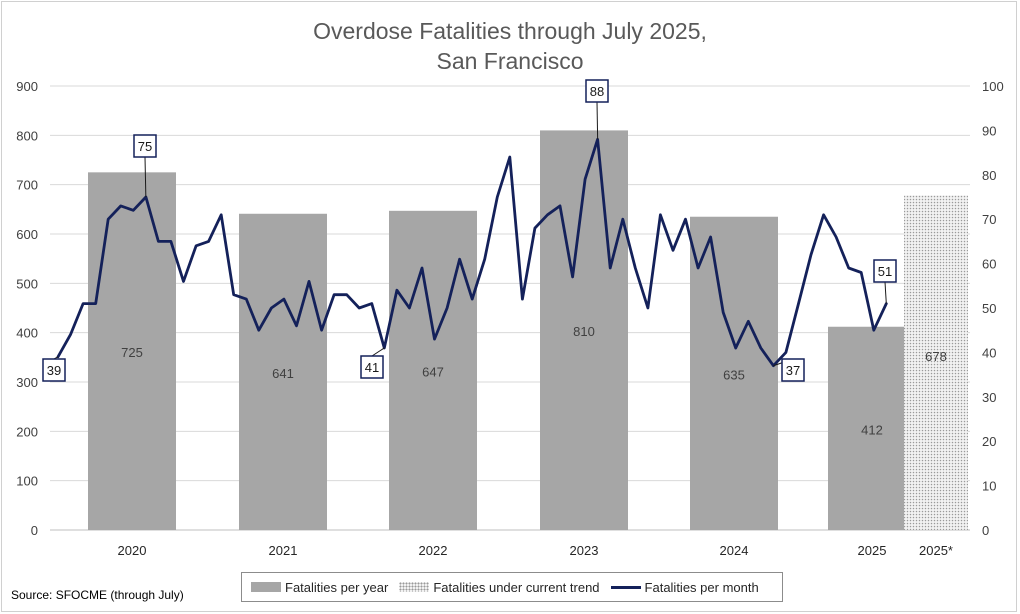 Image resolution: width=1020 pixels, height=614 pixels. What do you see at coordinates (27, 431) in the screenshot?
I see `left-tick-200: 200` at bounding box center [27, 431].